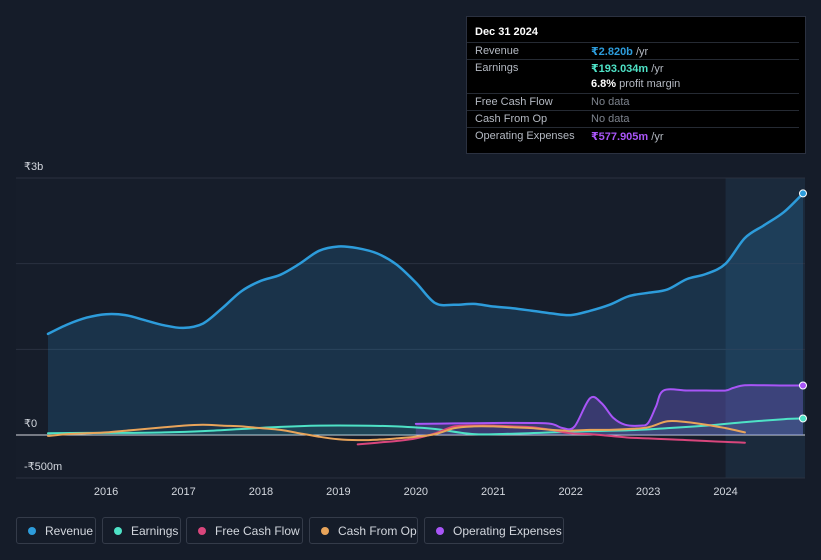  I want to click on x-tick-label: 2023, so click(648, 492).